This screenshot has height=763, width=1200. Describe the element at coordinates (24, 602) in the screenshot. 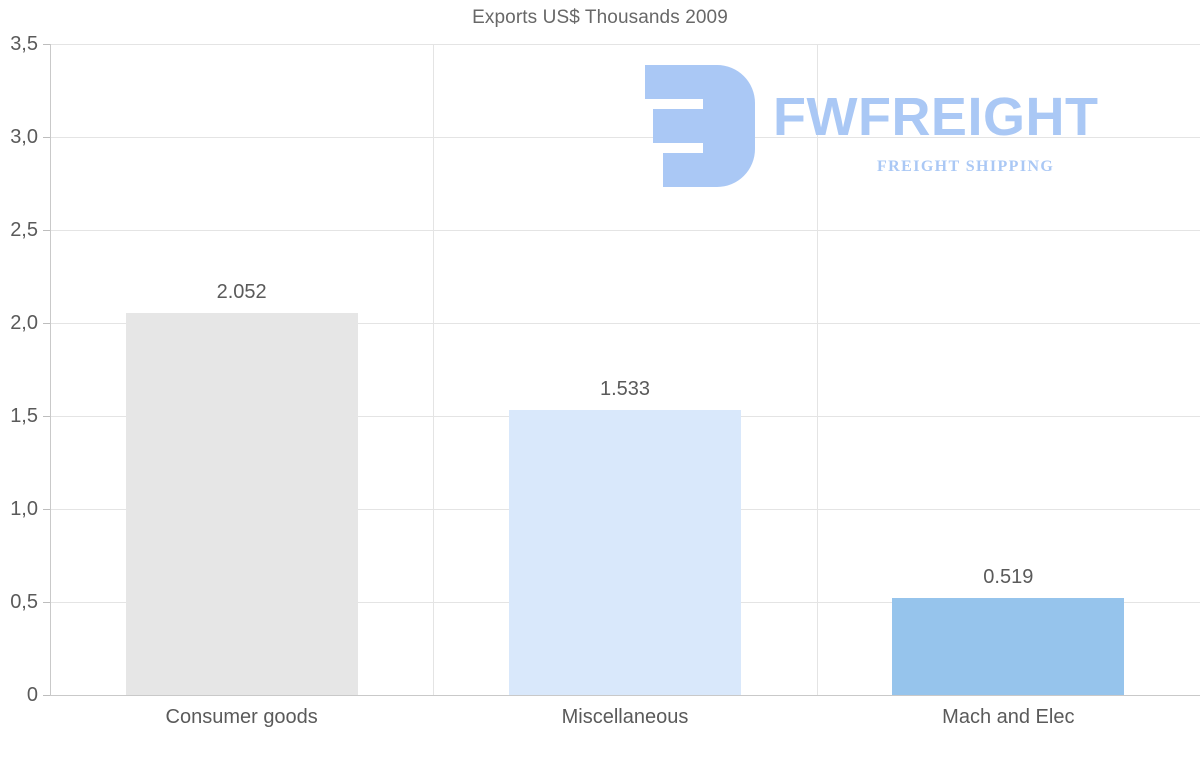

I see `y-axis-tick-label: 0,5` at that location.